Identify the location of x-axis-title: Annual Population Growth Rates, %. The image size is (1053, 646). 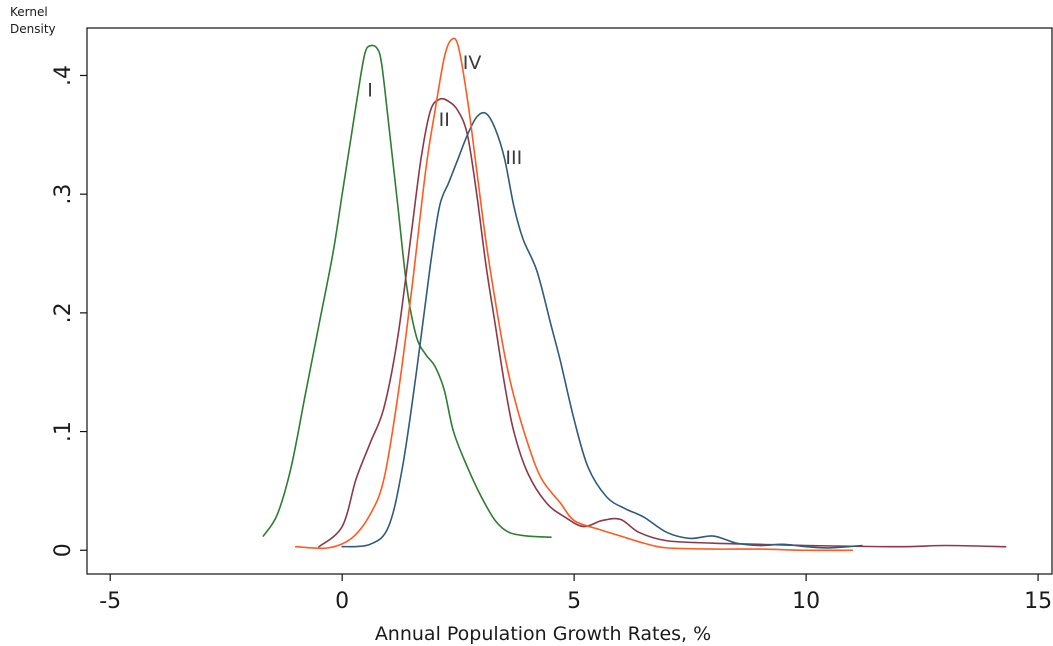
(543, 634).